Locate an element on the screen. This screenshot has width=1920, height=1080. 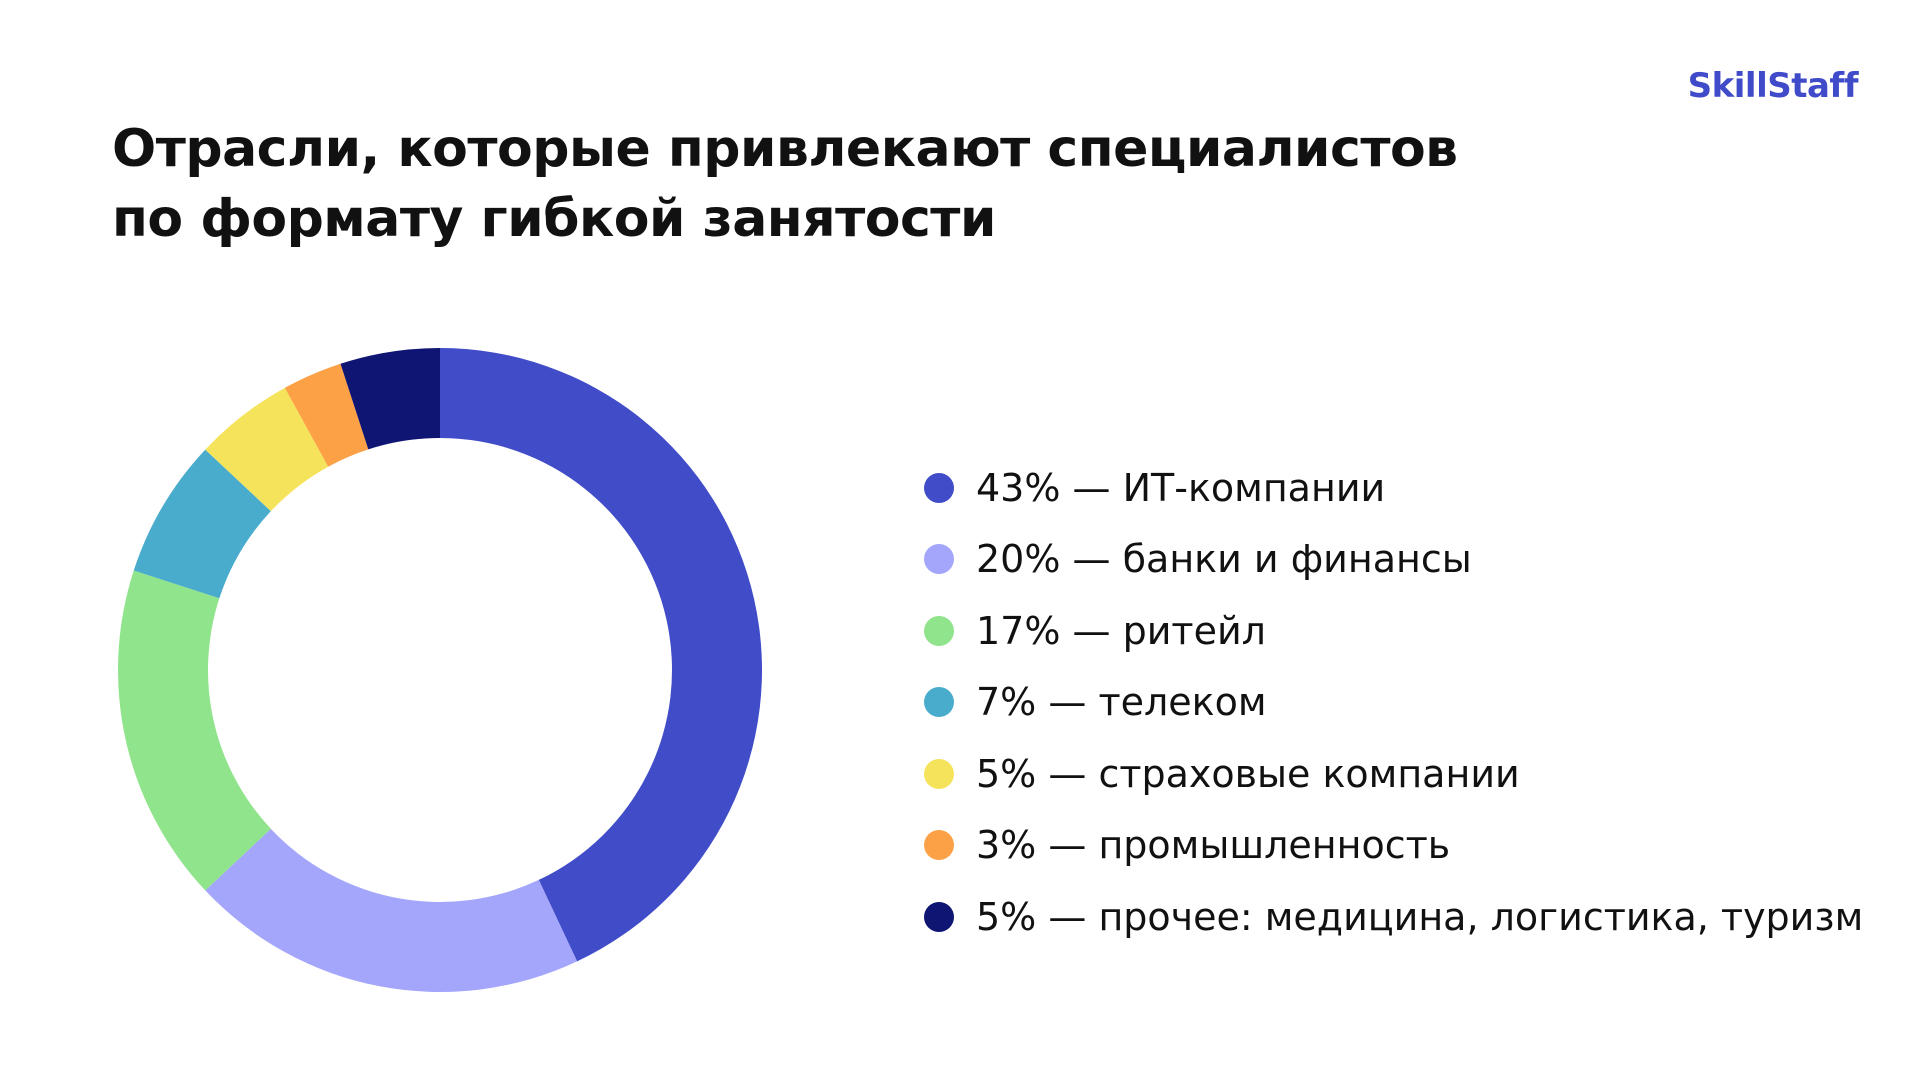
legend-item-1: 43% — ИТ-компании is located at coordinates (1393, 488).